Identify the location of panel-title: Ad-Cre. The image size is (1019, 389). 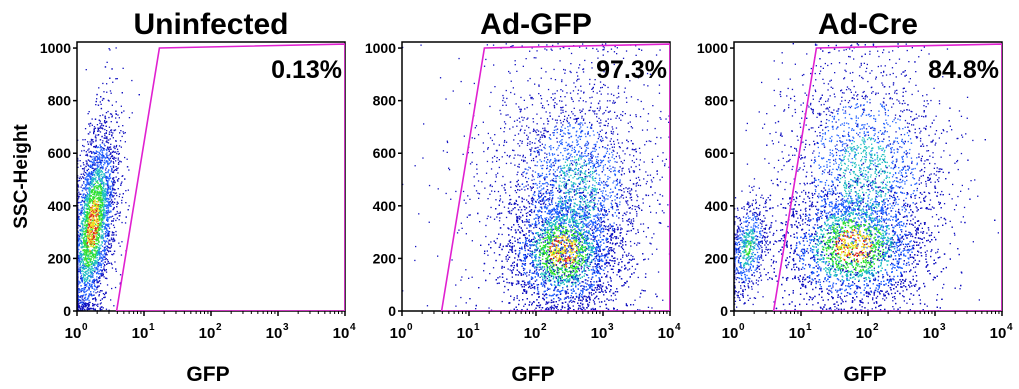
(868, 24).